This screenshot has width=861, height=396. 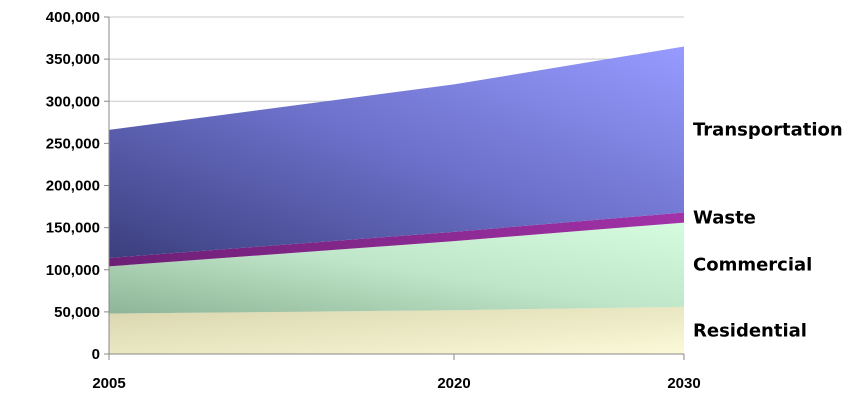 I want to click on y-tick-label: 0, so click(x=96, y=354).